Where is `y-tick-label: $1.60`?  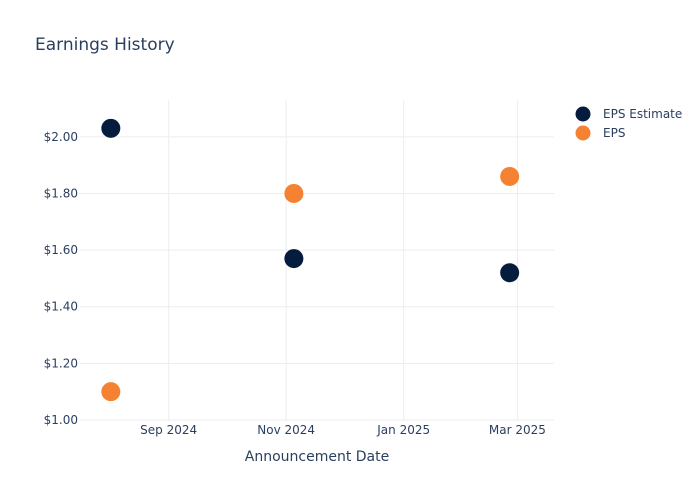 y-tick-label: $1.60 is located at coordinates (61, 250).